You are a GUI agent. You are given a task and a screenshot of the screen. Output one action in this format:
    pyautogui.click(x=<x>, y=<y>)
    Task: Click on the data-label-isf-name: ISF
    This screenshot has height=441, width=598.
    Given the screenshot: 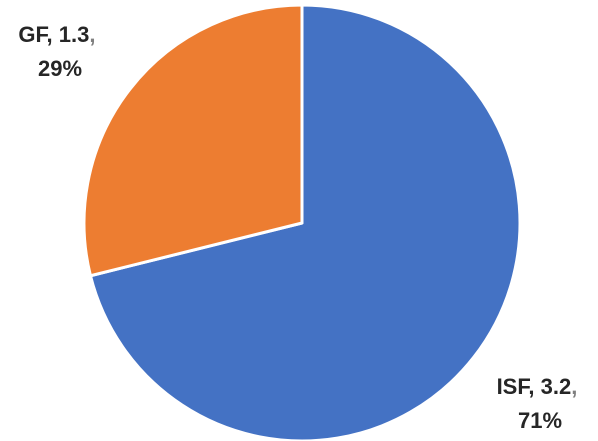 What is the action you would take?
    pyautogui.click(x=514, y=386)
    